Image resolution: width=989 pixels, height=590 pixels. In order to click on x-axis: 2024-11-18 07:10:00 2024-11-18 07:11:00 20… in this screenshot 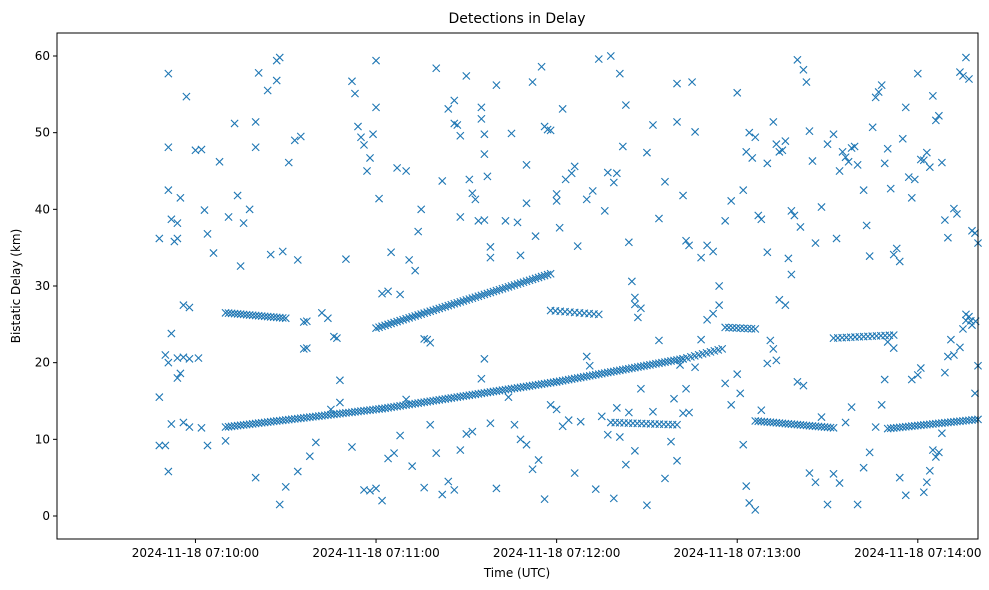, I will do `click(557, 549)`.